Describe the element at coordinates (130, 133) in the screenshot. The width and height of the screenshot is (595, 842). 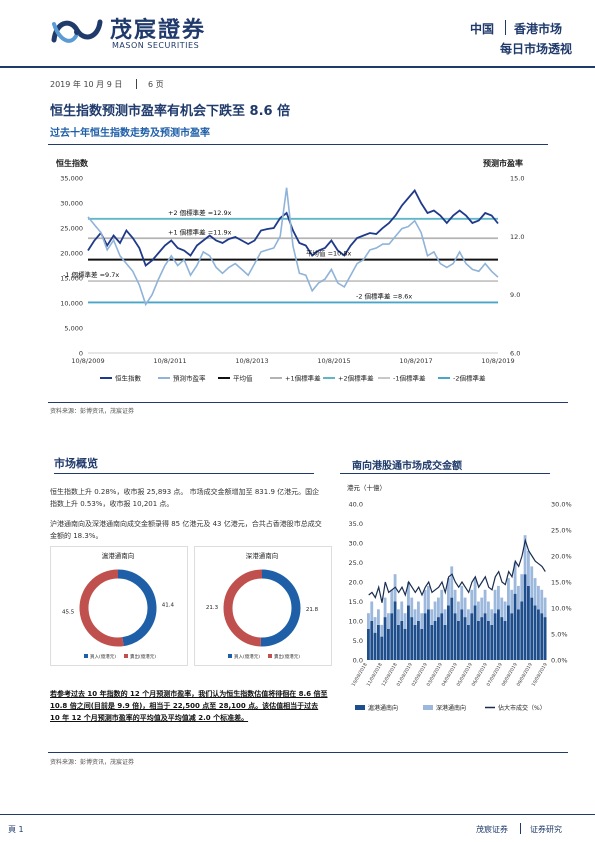
I see `chart1-title: 过去十年恒生指数走势及预测市盈率` at that location.